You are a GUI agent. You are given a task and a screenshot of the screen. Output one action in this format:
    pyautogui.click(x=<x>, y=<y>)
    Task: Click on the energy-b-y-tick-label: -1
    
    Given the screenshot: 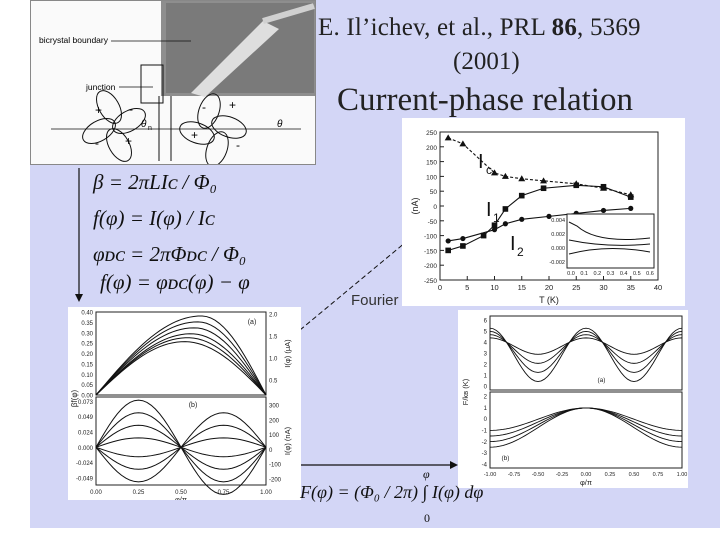 What is the action you would take?
    pyautogui.click(x=485, y=432)
    